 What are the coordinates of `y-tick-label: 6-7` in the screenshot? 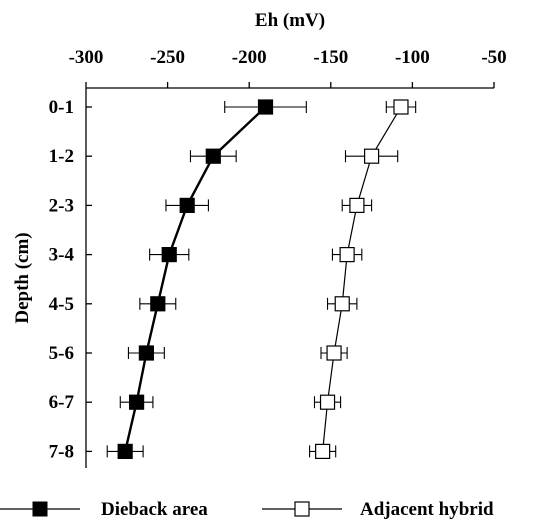 It's located at (62, 402).